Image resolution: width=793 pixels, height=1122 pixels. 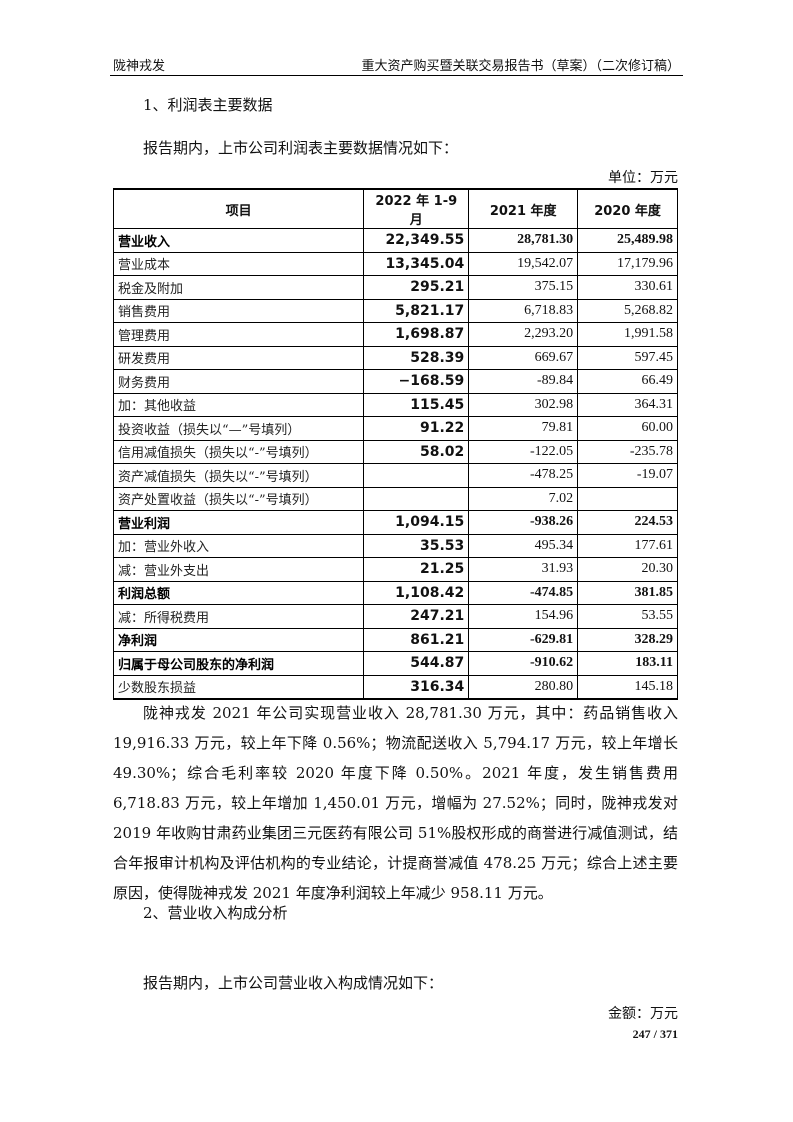 What do you see at coordinates (523, 639) in the screenshot?
I see `row-value: -629.81` at bounding box center [523, 639].